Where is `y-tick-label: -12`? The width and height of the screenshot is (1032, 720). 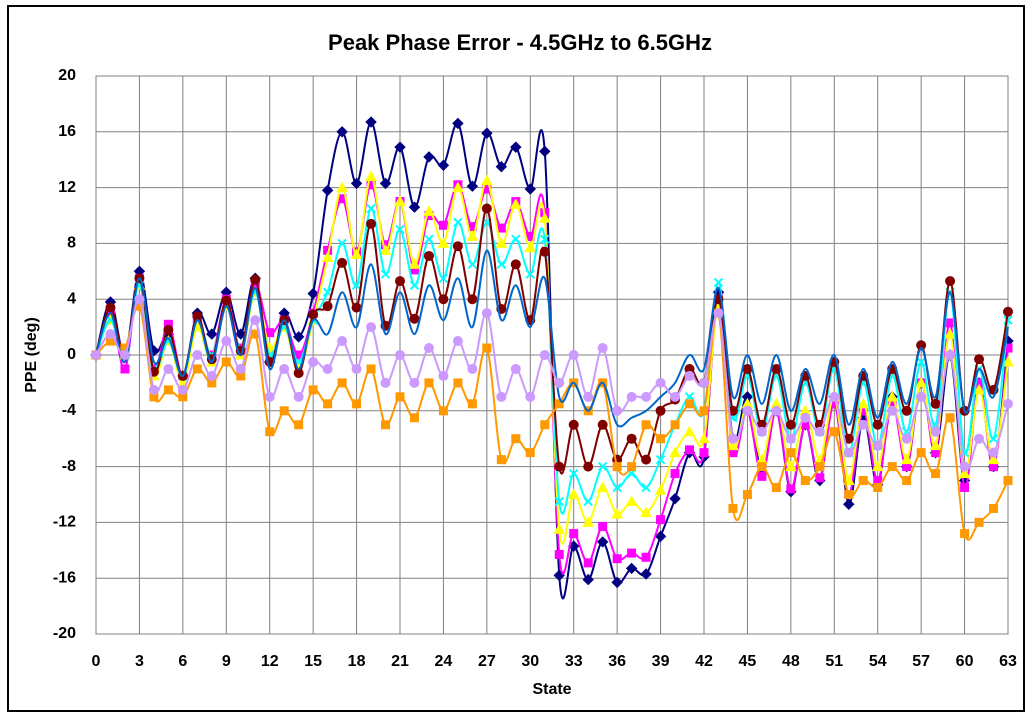
y-tick-label: -12 is located at coordinates (64, 522).